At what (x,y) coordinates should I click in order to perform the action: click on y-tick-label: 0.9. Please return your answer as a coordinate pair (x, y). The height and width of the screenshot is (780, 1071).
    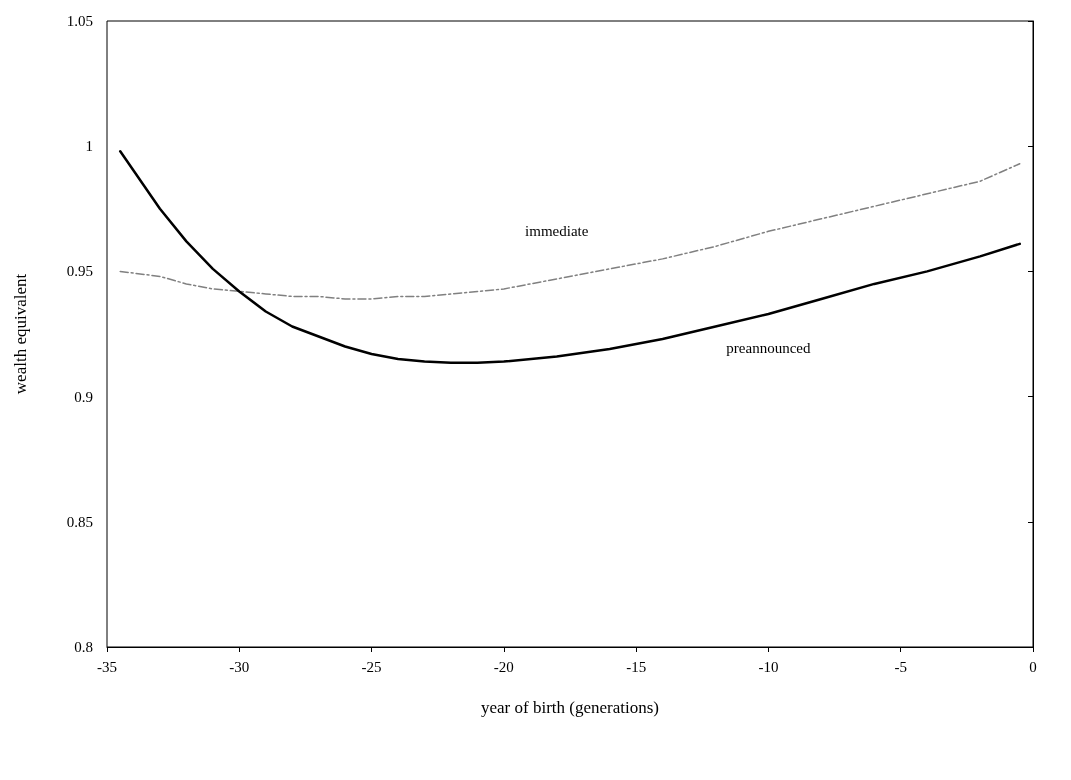
    Looking at the image, I should click on (83, 396).